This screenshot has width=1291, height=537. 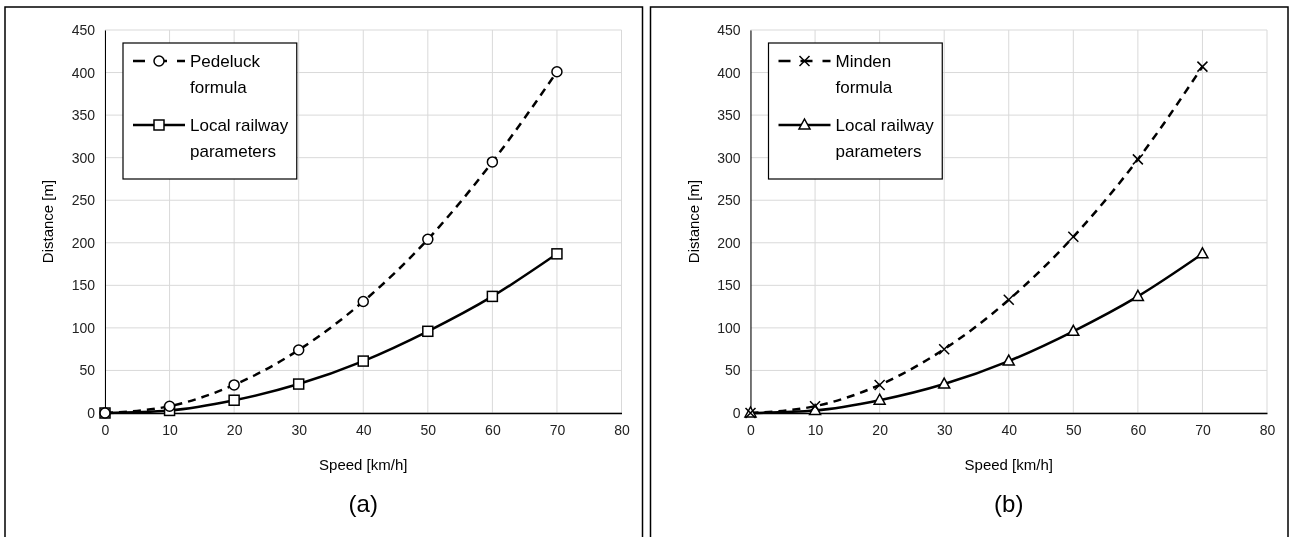 What do you see at coordinates (1009, 503) in the screenshot?
I see `text: (b)` at bounding box center [1009, 503].